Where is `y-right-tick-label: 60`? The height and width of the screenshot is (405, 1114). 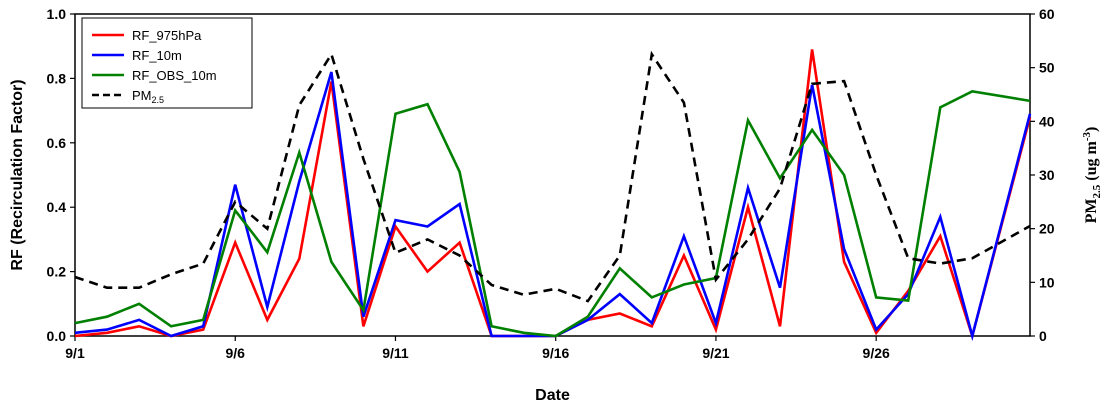 y-right-tick-label: 60 is located at coordinates (1047, 14).